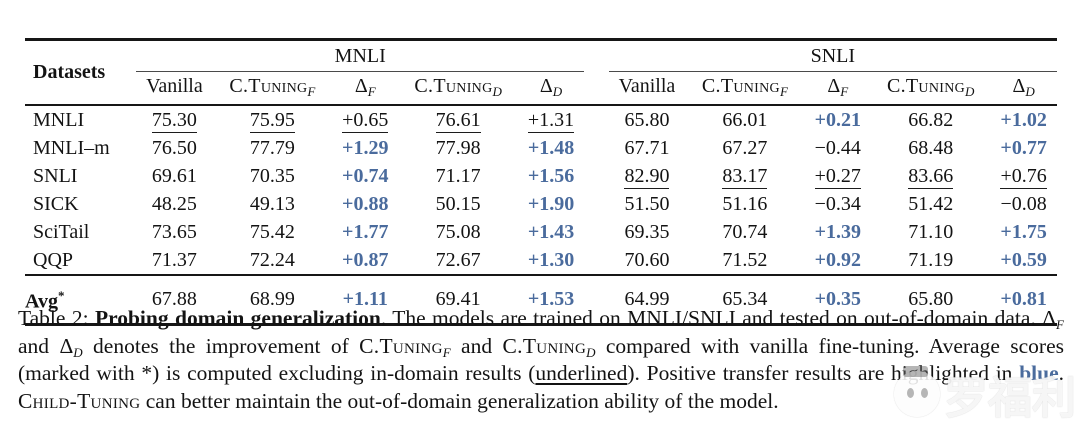 The width and height of the screenshot is (1080, 438). I want to click on col-header-ctuning-f-snli: C.TuningF, so click(745, 88).